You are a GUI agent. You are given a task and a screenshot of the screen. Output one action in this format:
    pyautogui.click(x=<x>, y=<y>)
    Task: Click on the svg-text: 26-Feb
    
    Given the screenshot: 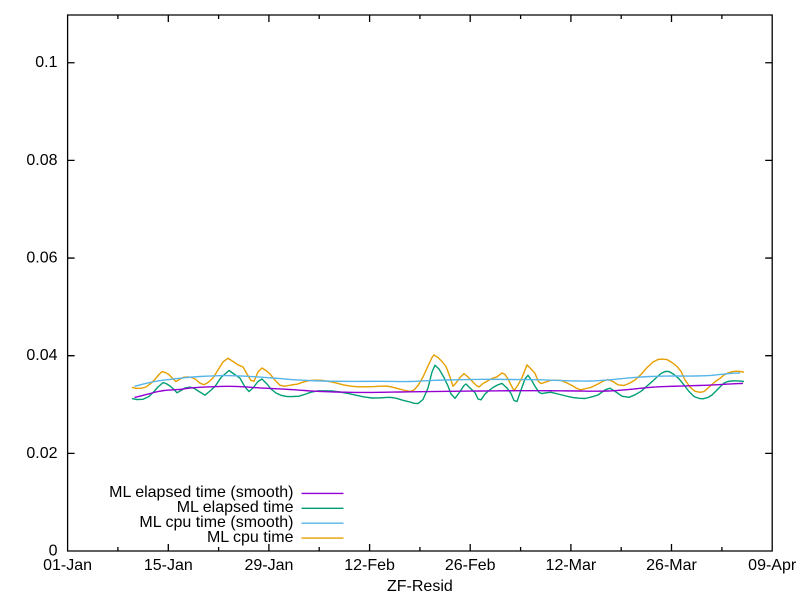 What is the action you would take?
    pyautogui.click(x=470, y=565)
    